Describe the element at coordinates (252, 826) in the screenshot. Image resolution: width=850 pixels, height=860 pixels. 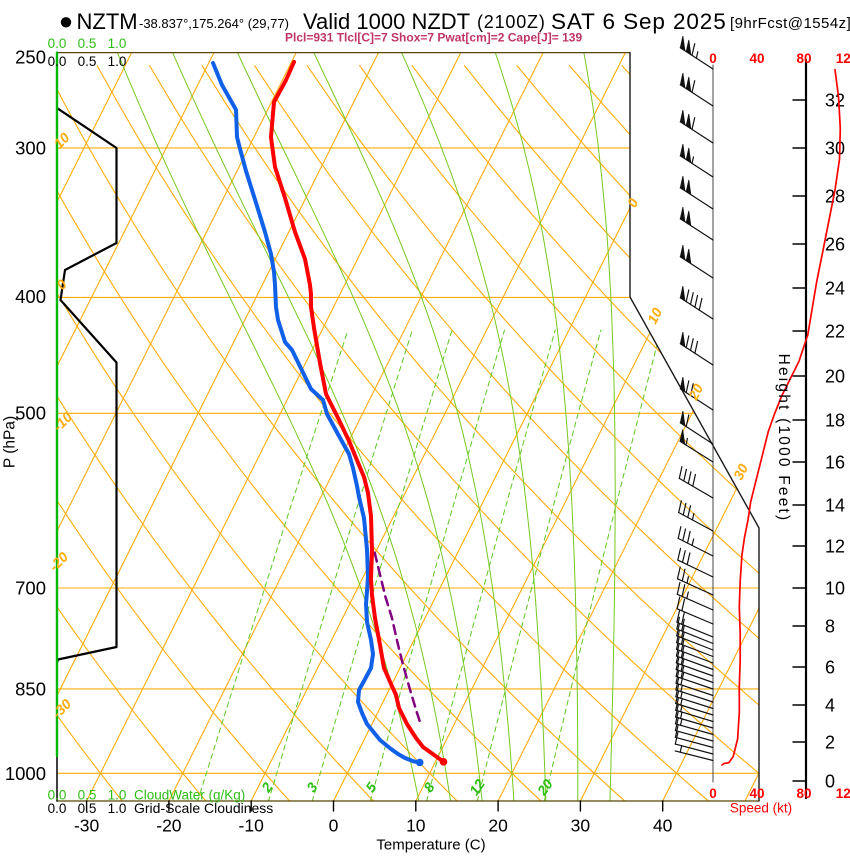
I see `svg-text: -10` at that location.